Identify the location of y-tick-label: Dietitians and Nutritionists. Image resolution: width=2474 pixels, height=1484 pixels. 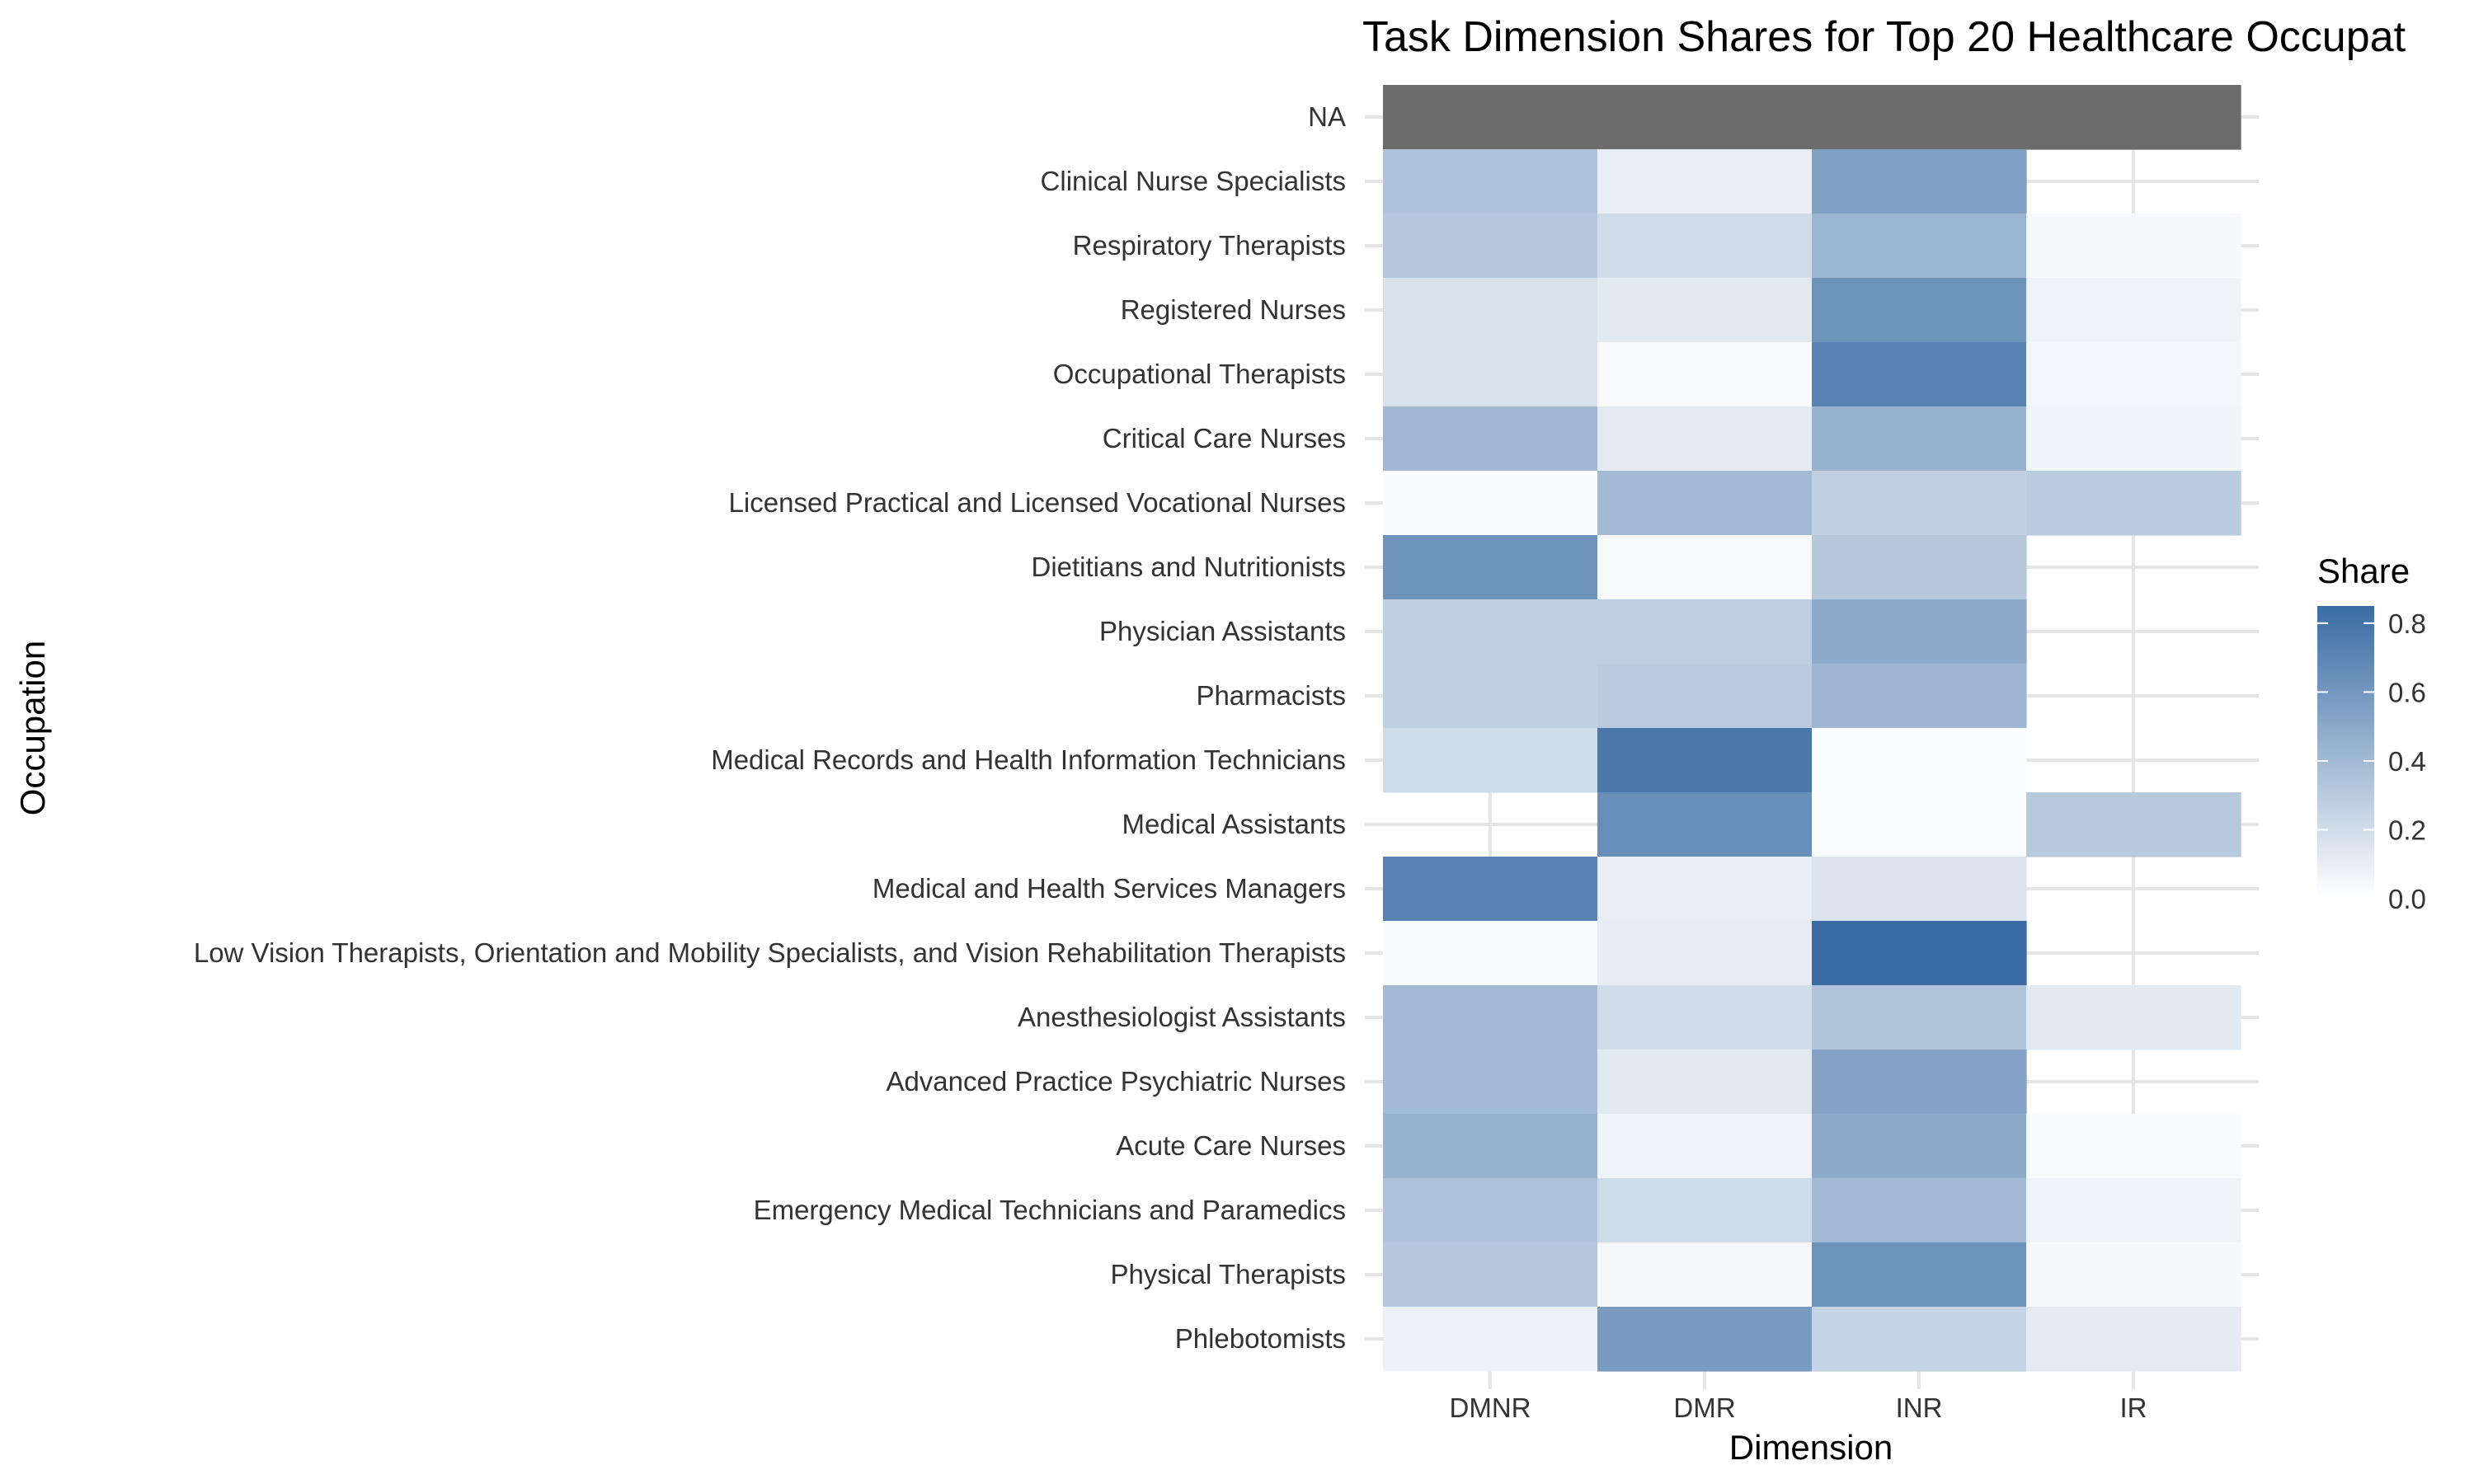
(1189, 567).